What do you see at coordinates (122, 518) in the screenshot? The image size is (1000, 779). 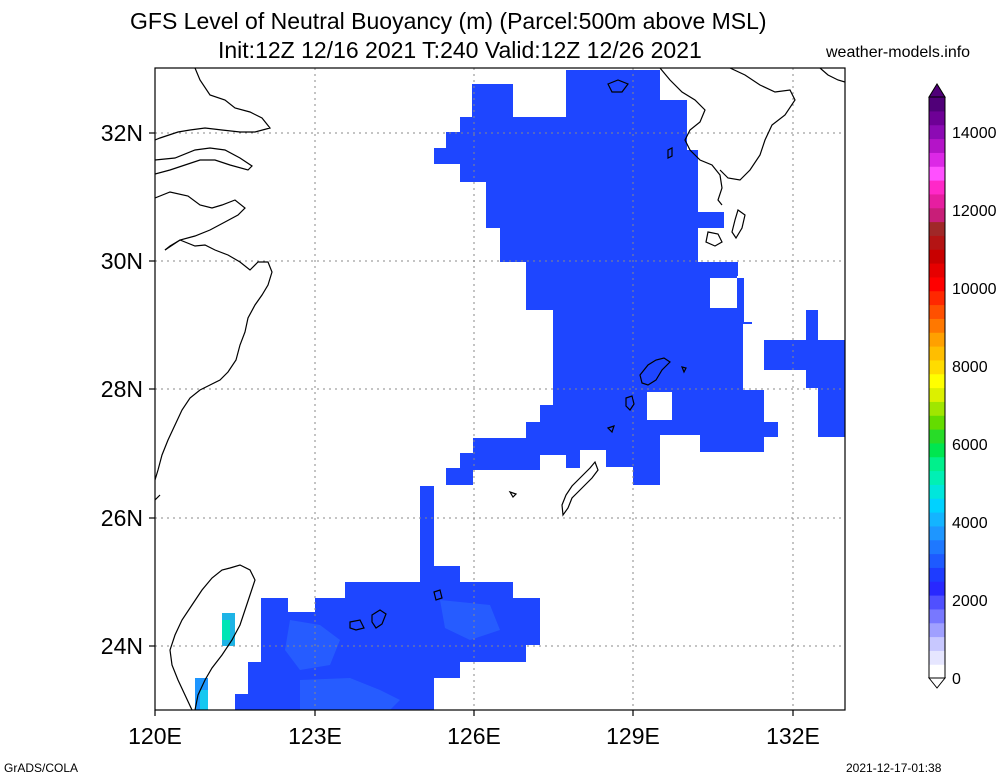 I see `y-tick-label: 26N` at bounding box center [122, 518].